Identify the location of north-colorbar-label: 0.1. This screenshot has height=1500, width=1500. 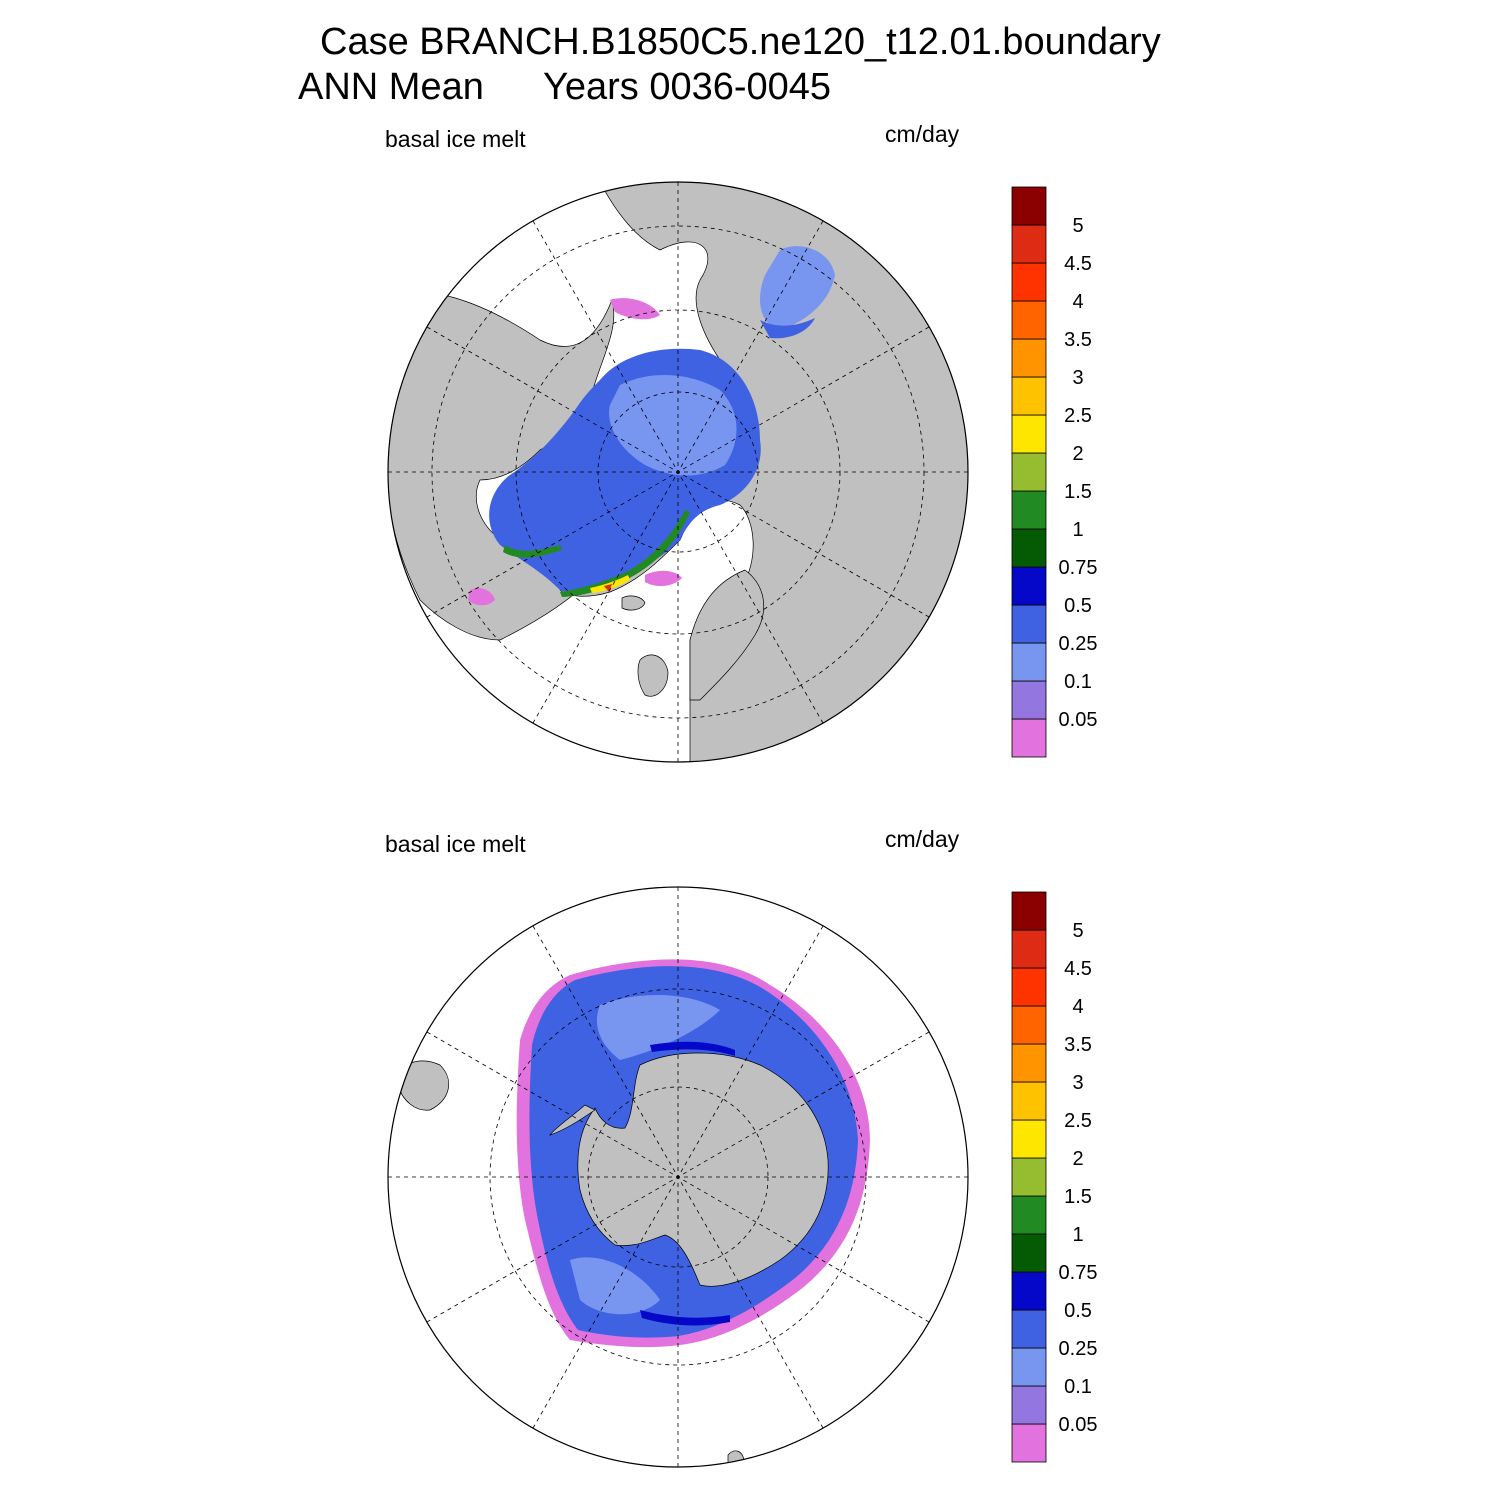
(1078, 682).